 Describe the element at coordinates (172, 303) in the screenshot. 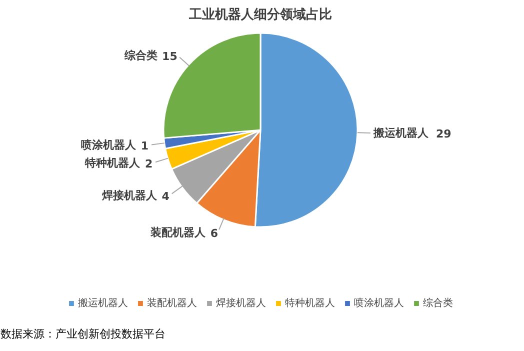

I see `legend-label: 装配机器人` at that location.